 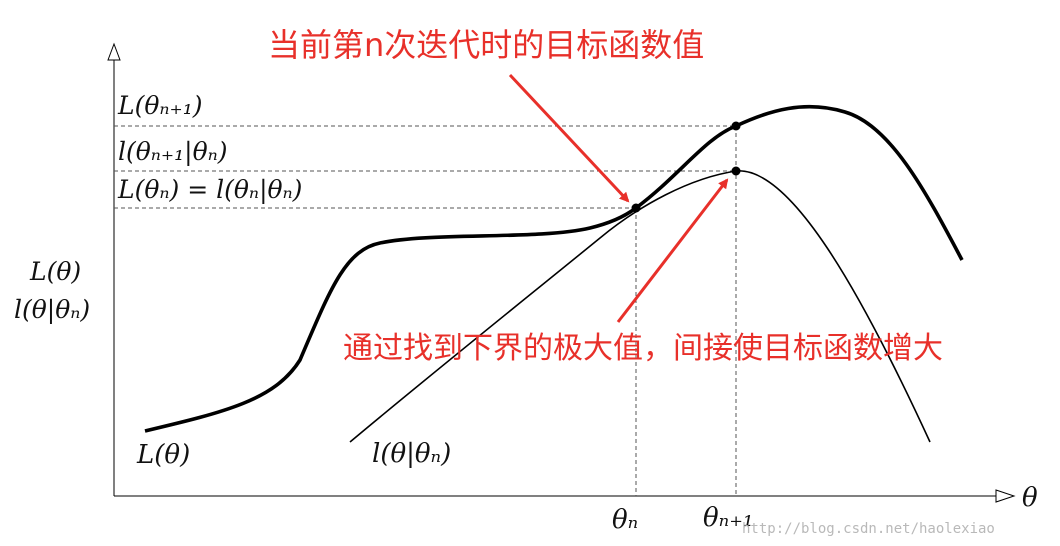 What do you see at coordinates (52, 310) in the screenshot?
I see `y-axis-label-2: l(θ|θₙ)` at bounding box center [52, 310].